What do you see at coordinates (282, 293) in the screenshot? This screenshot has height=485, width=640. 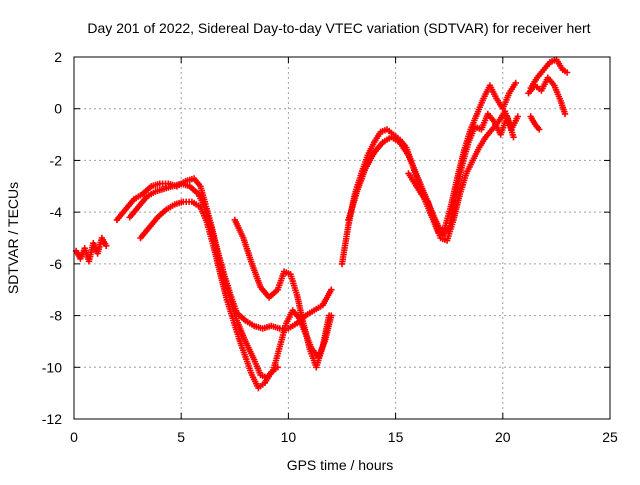 I see `series-track-e` at bounding box center [282, 293].